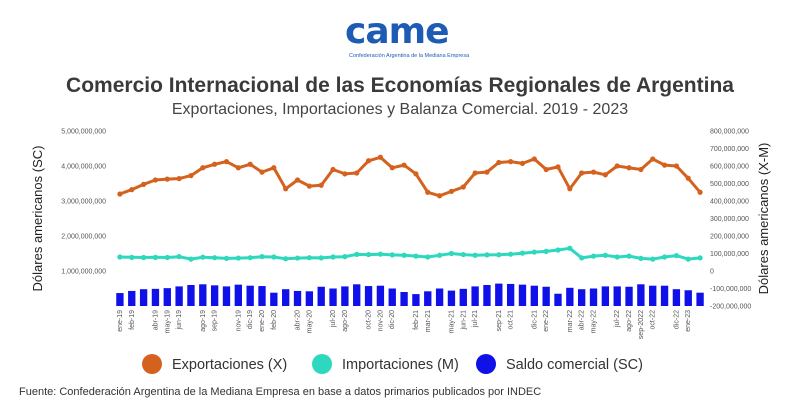 This screenshot has height=404, width=800. Describe the element at coordinates (132, 320) in the screenshot. I see `x-tick-label: feb-19` at that location.